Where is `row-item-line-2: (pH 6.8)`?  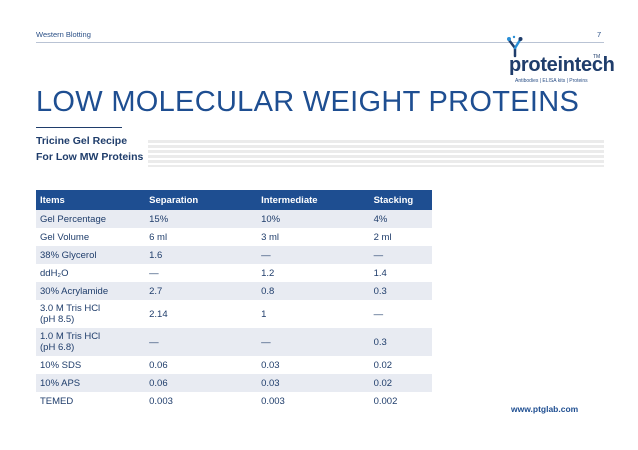 row-item-line-2: (pH 6.8) is located at coordinates (57, 347).